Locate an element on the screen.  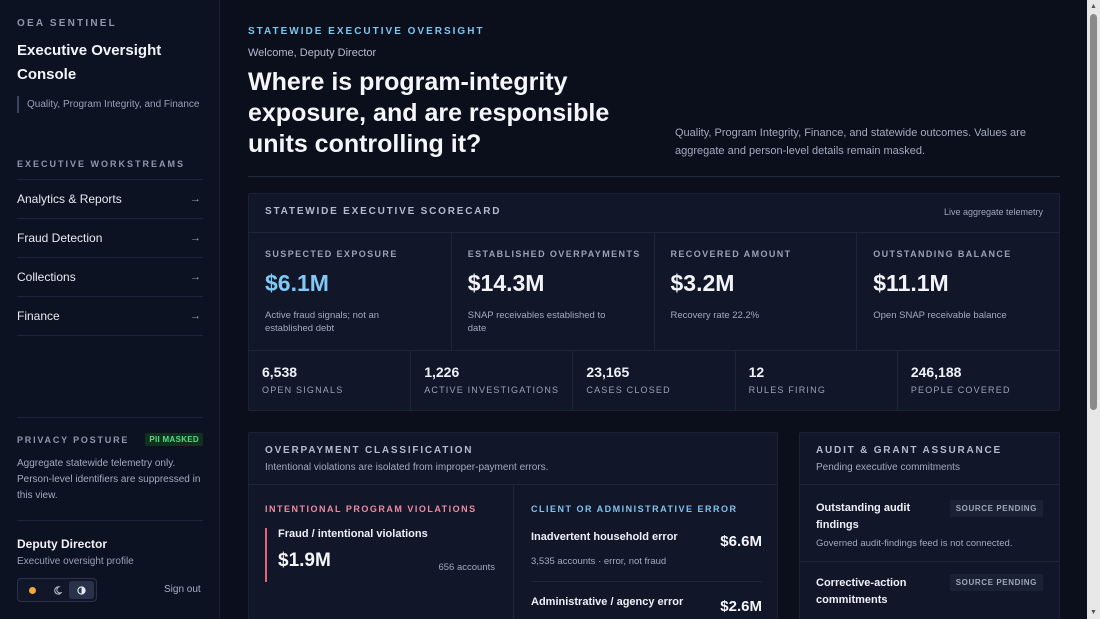
nav-item-analytics-reports: Analytics & Reports → is located at coordinates (110, 199).